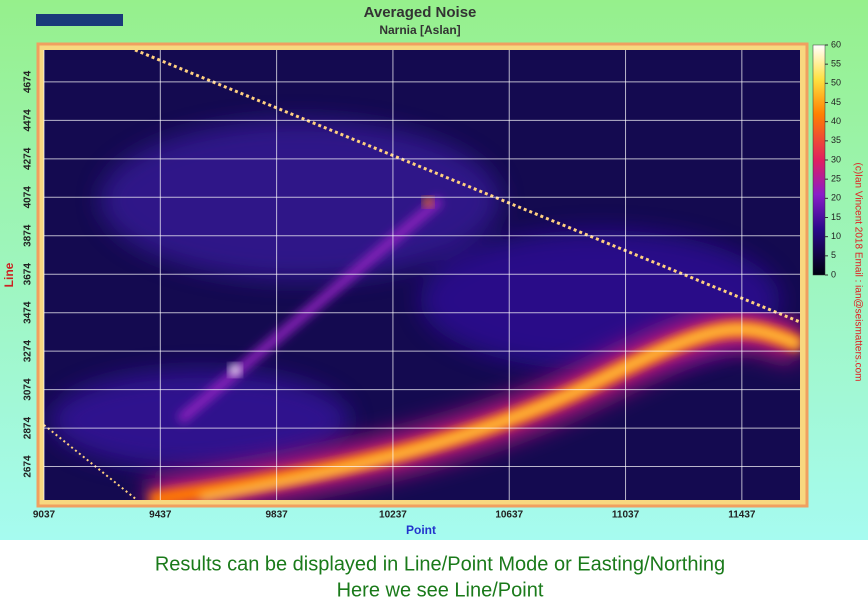 This screenshot has width=868, height=605. What do you see at coordinates (836, 159) in the screenshot?
I see `colorbar-tick-label: 30` at bounding box center [836, 159].